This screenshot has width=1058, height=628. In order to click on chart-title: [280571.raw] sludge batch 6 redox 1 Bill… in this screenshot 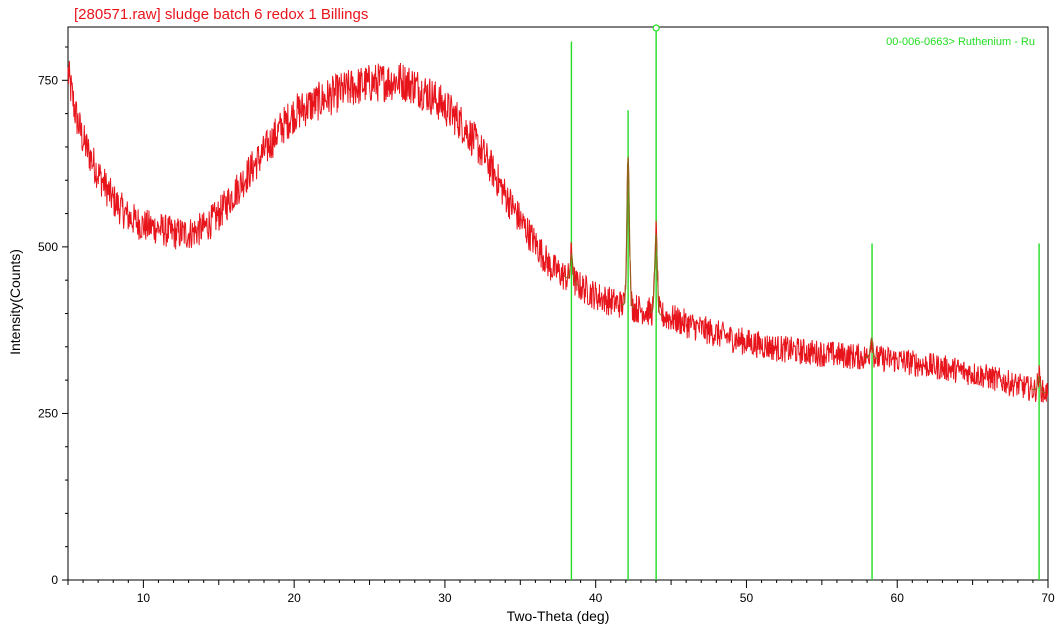, I will do `click(221, 14)`.